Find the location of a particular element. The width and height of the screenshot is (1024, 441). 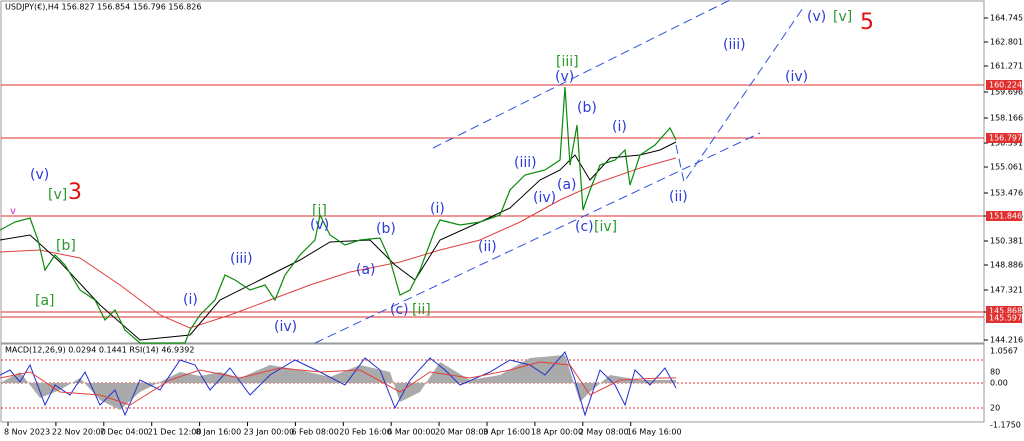

price-tag-label: 145.597 is located at coordinates (1005, 318).